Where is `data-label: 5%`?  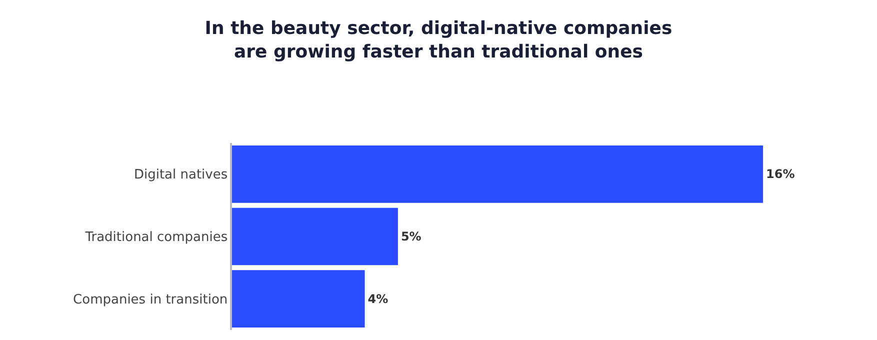 data-label: 5% is located at coordinates (411, 237).